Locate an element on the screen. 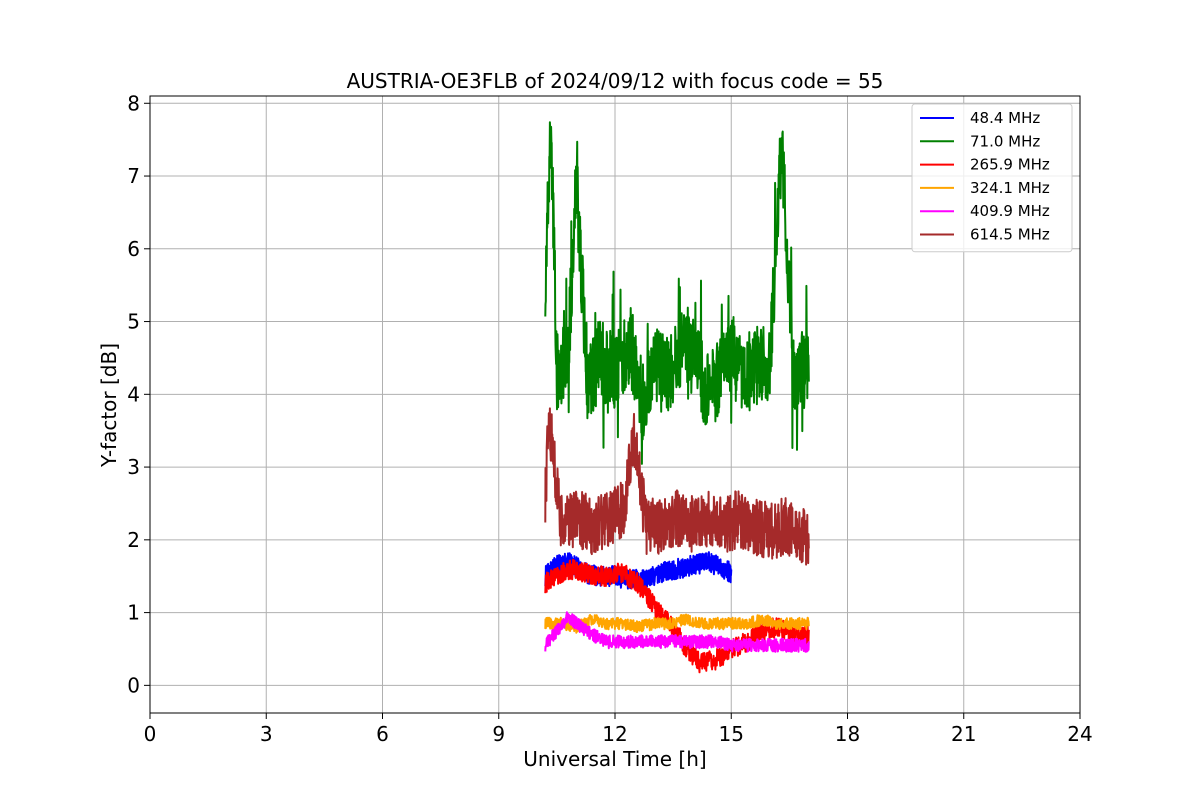 The height and width of the screenshot is (800, 1200). x-tick-label: 3 is located at coordinates (266, 734).